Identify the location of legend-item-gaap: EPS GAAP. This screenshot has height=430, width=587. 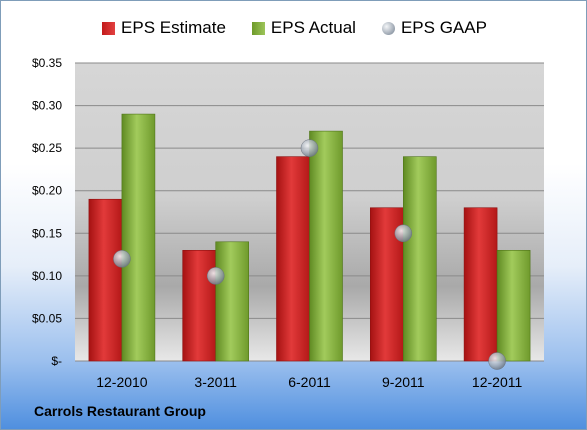
(434, 28).